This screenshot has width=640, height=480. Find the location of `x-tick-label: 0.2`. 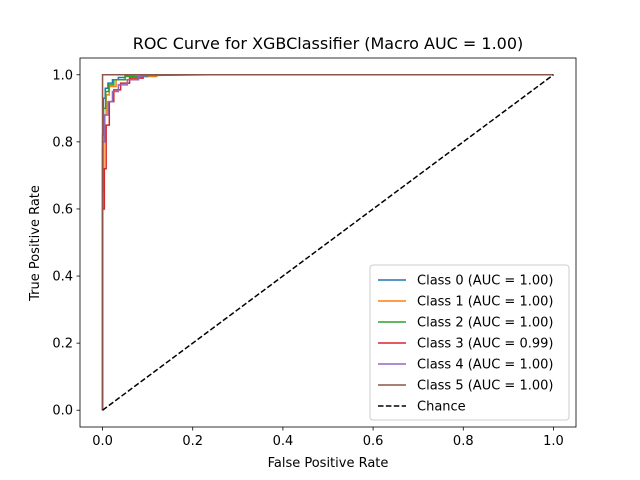

x-tick-label: 0.2 is located at coordinates (192, 441).